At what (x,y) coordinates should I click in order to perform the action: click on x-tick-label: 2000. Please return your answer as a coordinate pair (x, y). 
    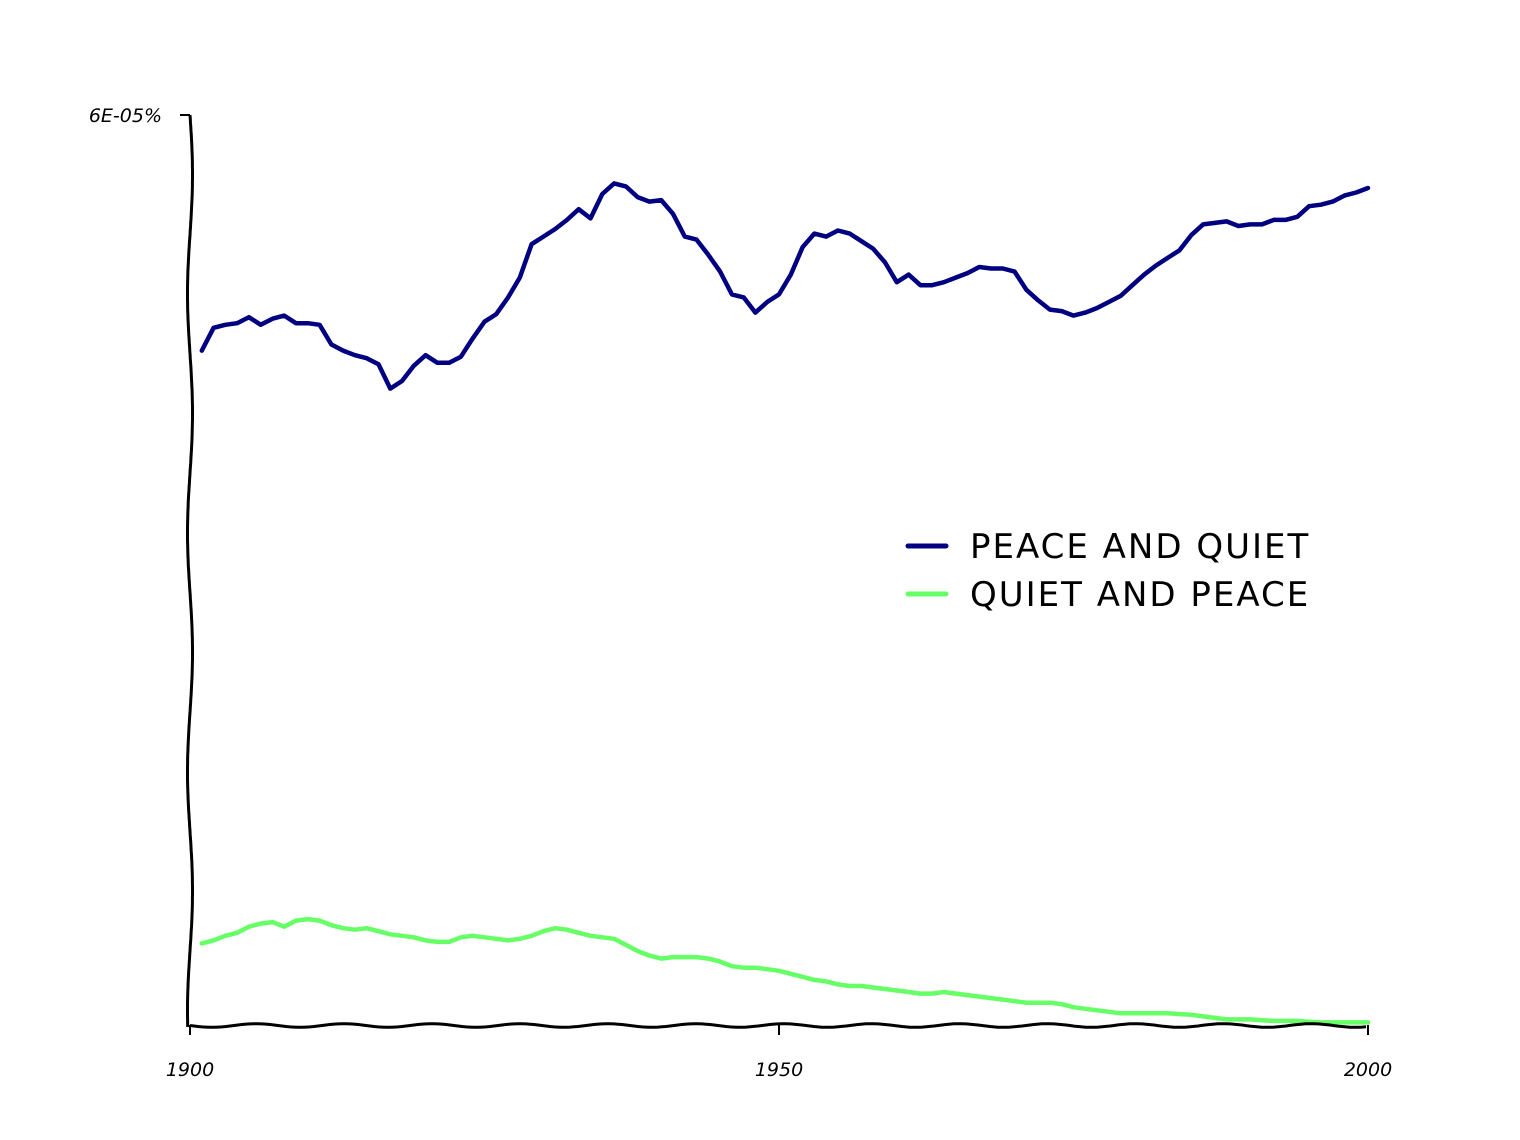
    Looking at the image, I should click on (1368, 1070).